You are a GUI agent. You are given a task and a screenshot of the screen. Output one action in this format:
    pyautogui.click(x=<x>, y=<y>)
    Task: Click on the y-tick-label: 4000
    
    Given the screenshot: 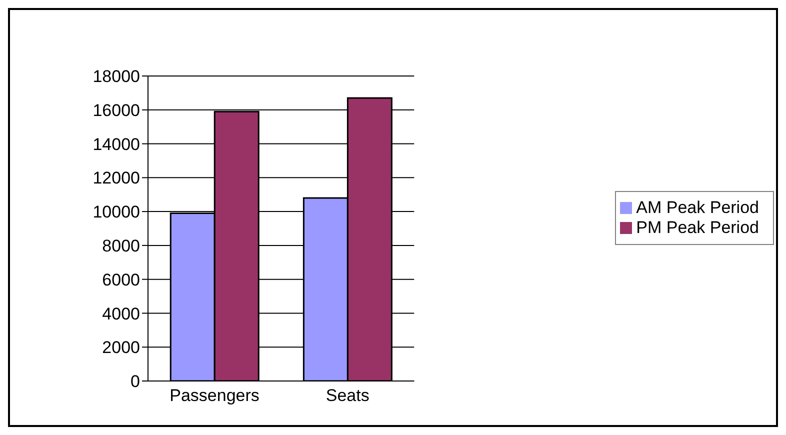 What is the action you would take?
    pyautogui.click(x=121, y=314)
    